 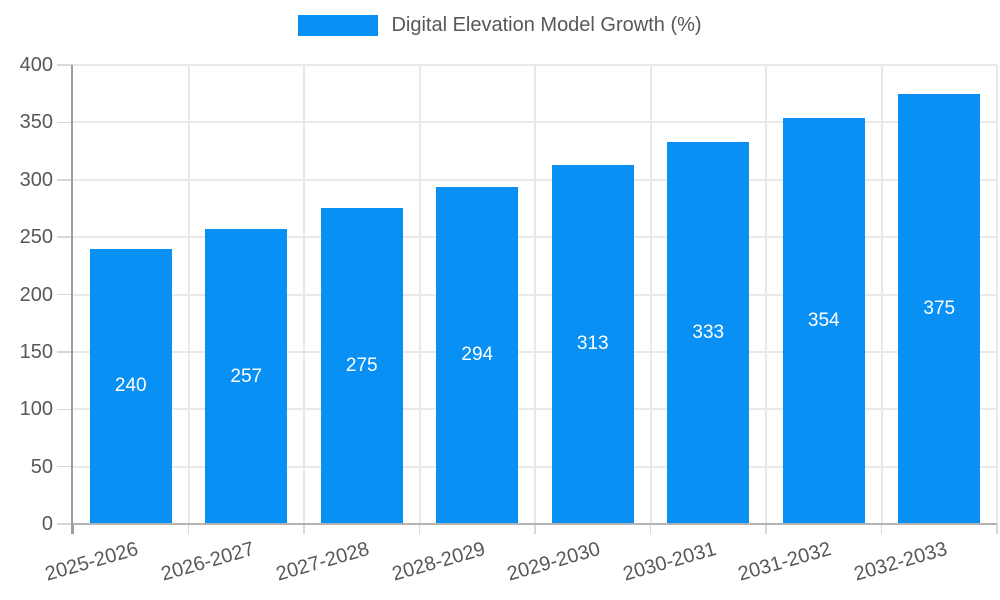 I want to click on x-axis-tick-label: 2032-2033, so click(x=900, y=562).